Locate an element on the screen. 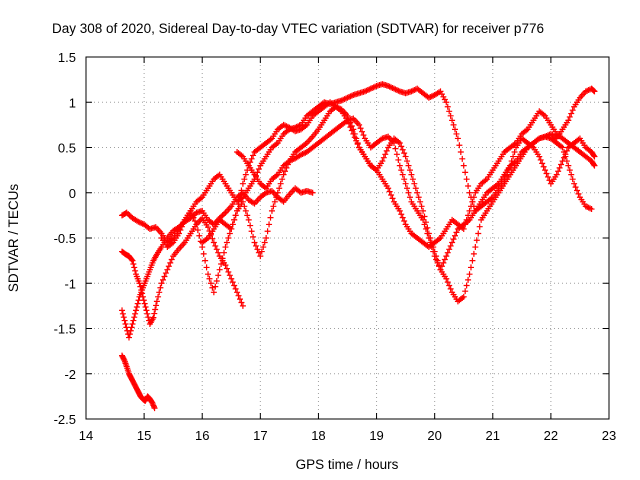 The height and width of the screenshot is (480, 640). x-tick-label: 17 is located at coordinates (260, 435).